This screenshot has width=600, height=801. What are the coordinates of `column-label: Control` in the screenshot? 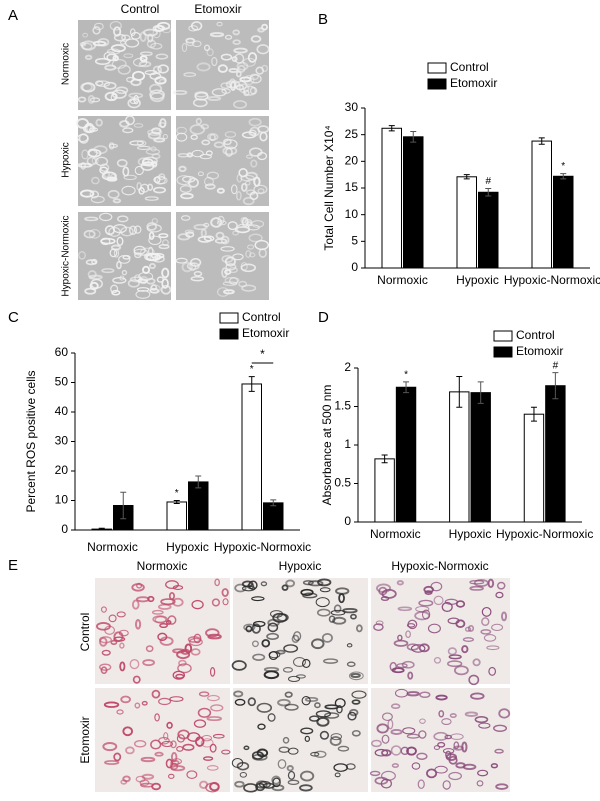 It's located at (140, 9).